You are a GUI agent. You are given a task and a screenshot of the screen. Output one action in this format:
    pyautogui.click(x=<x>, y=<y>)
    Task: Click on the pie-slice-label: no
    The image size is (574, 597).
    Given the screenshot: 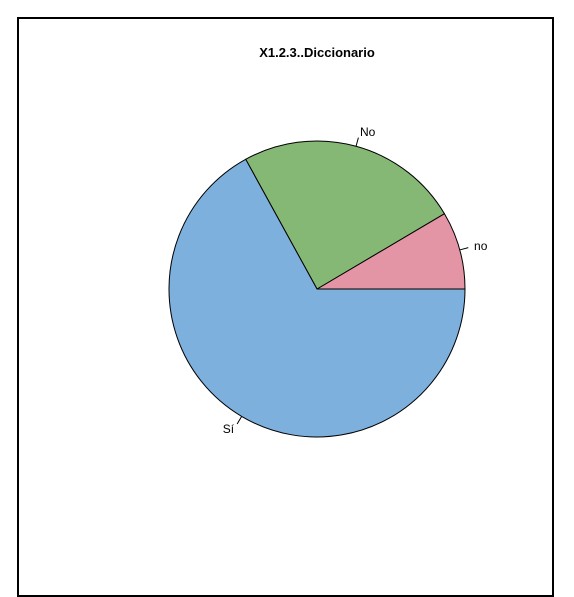 What is the action you would take?
    pyautogui.click(x=481, y=246)
    